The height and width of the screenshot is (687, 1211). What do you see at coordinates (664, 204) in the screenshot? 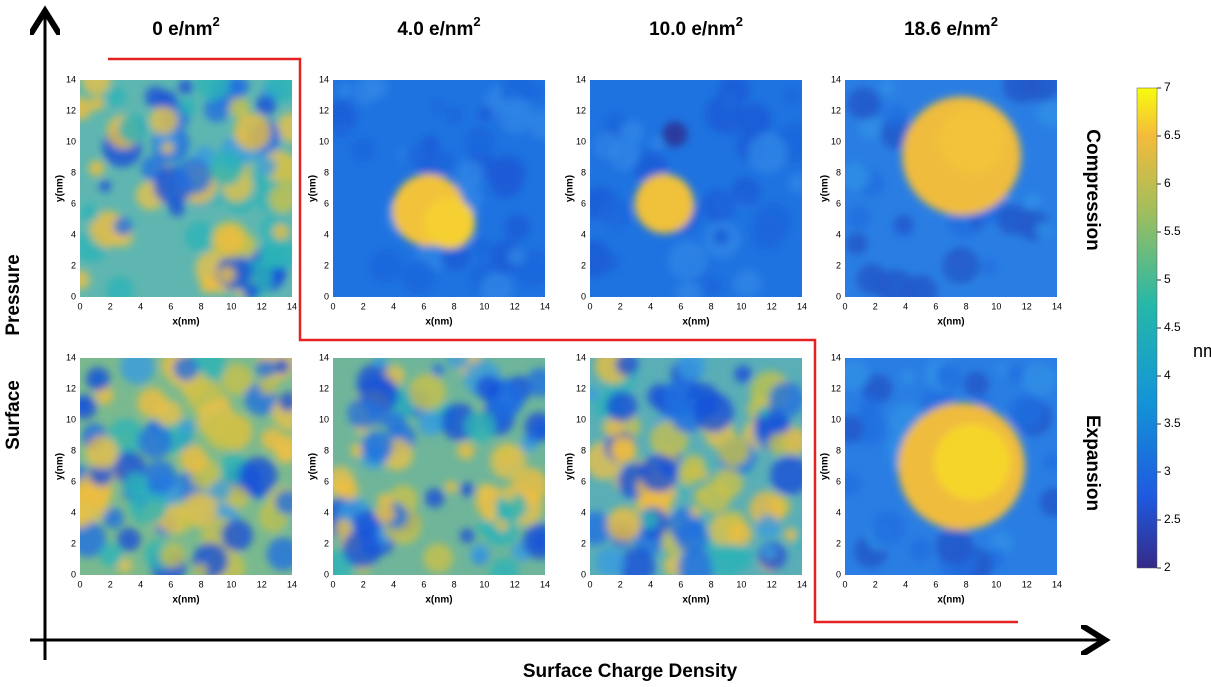
I see `heatmap-blob` at bounding box center [664, 204].